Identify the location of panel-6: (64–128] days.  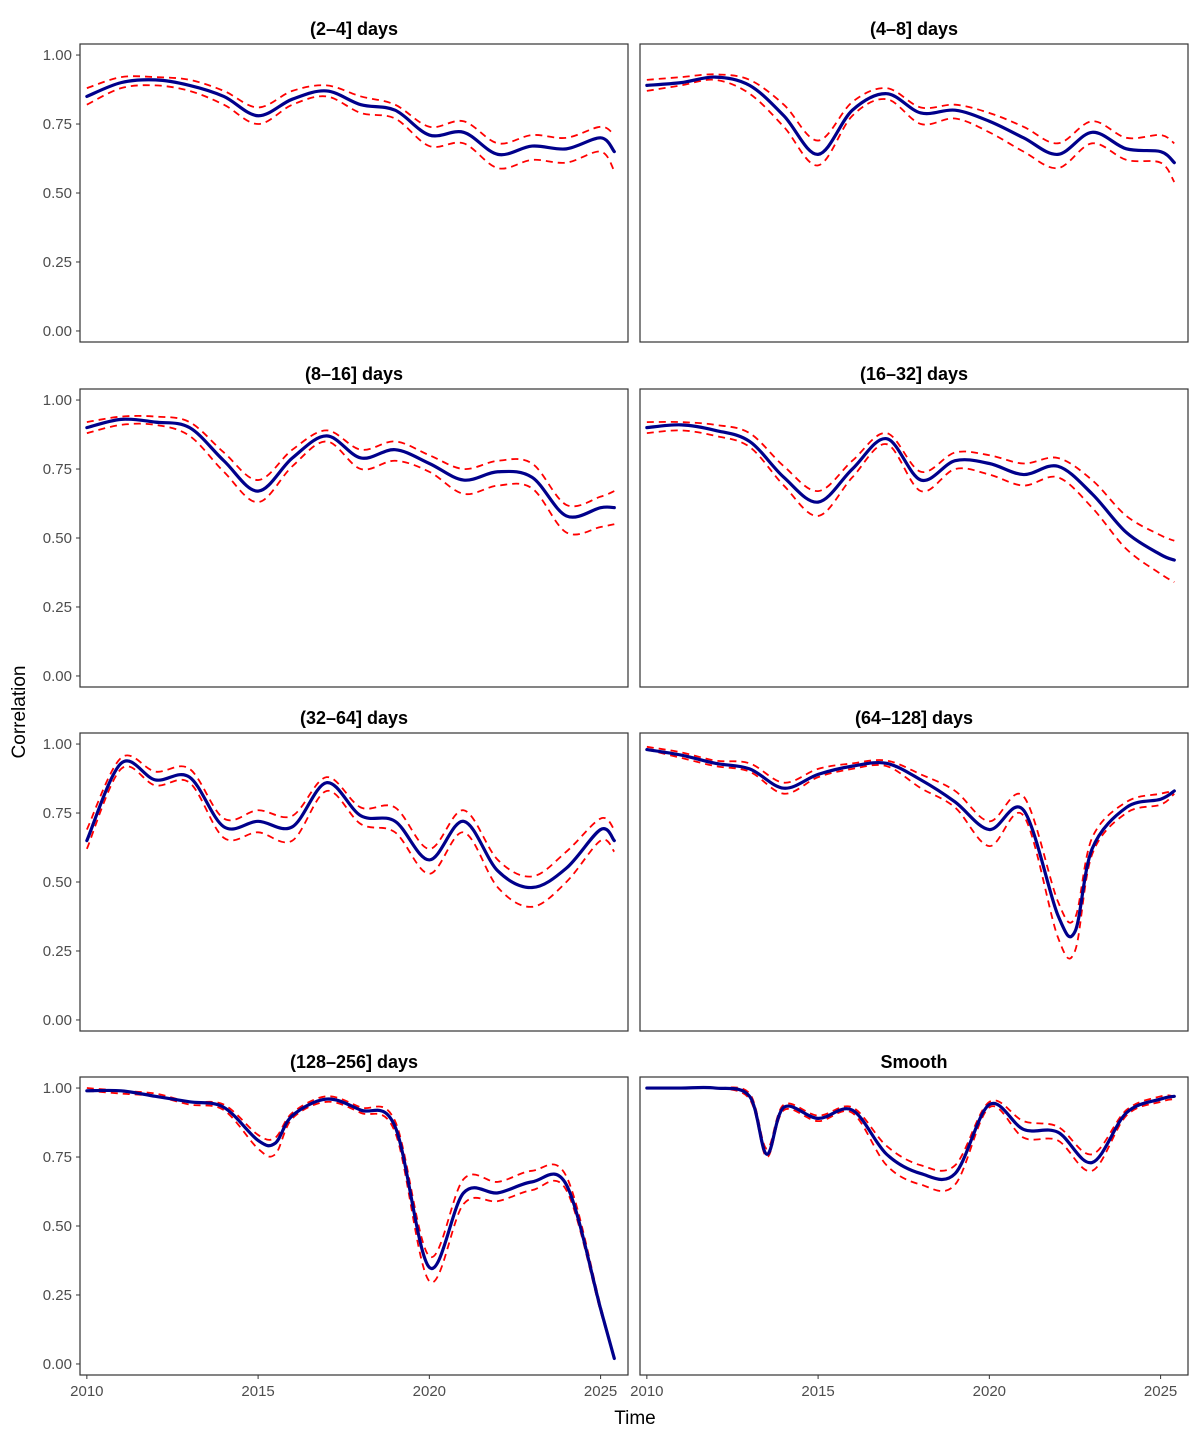
(914, 870).